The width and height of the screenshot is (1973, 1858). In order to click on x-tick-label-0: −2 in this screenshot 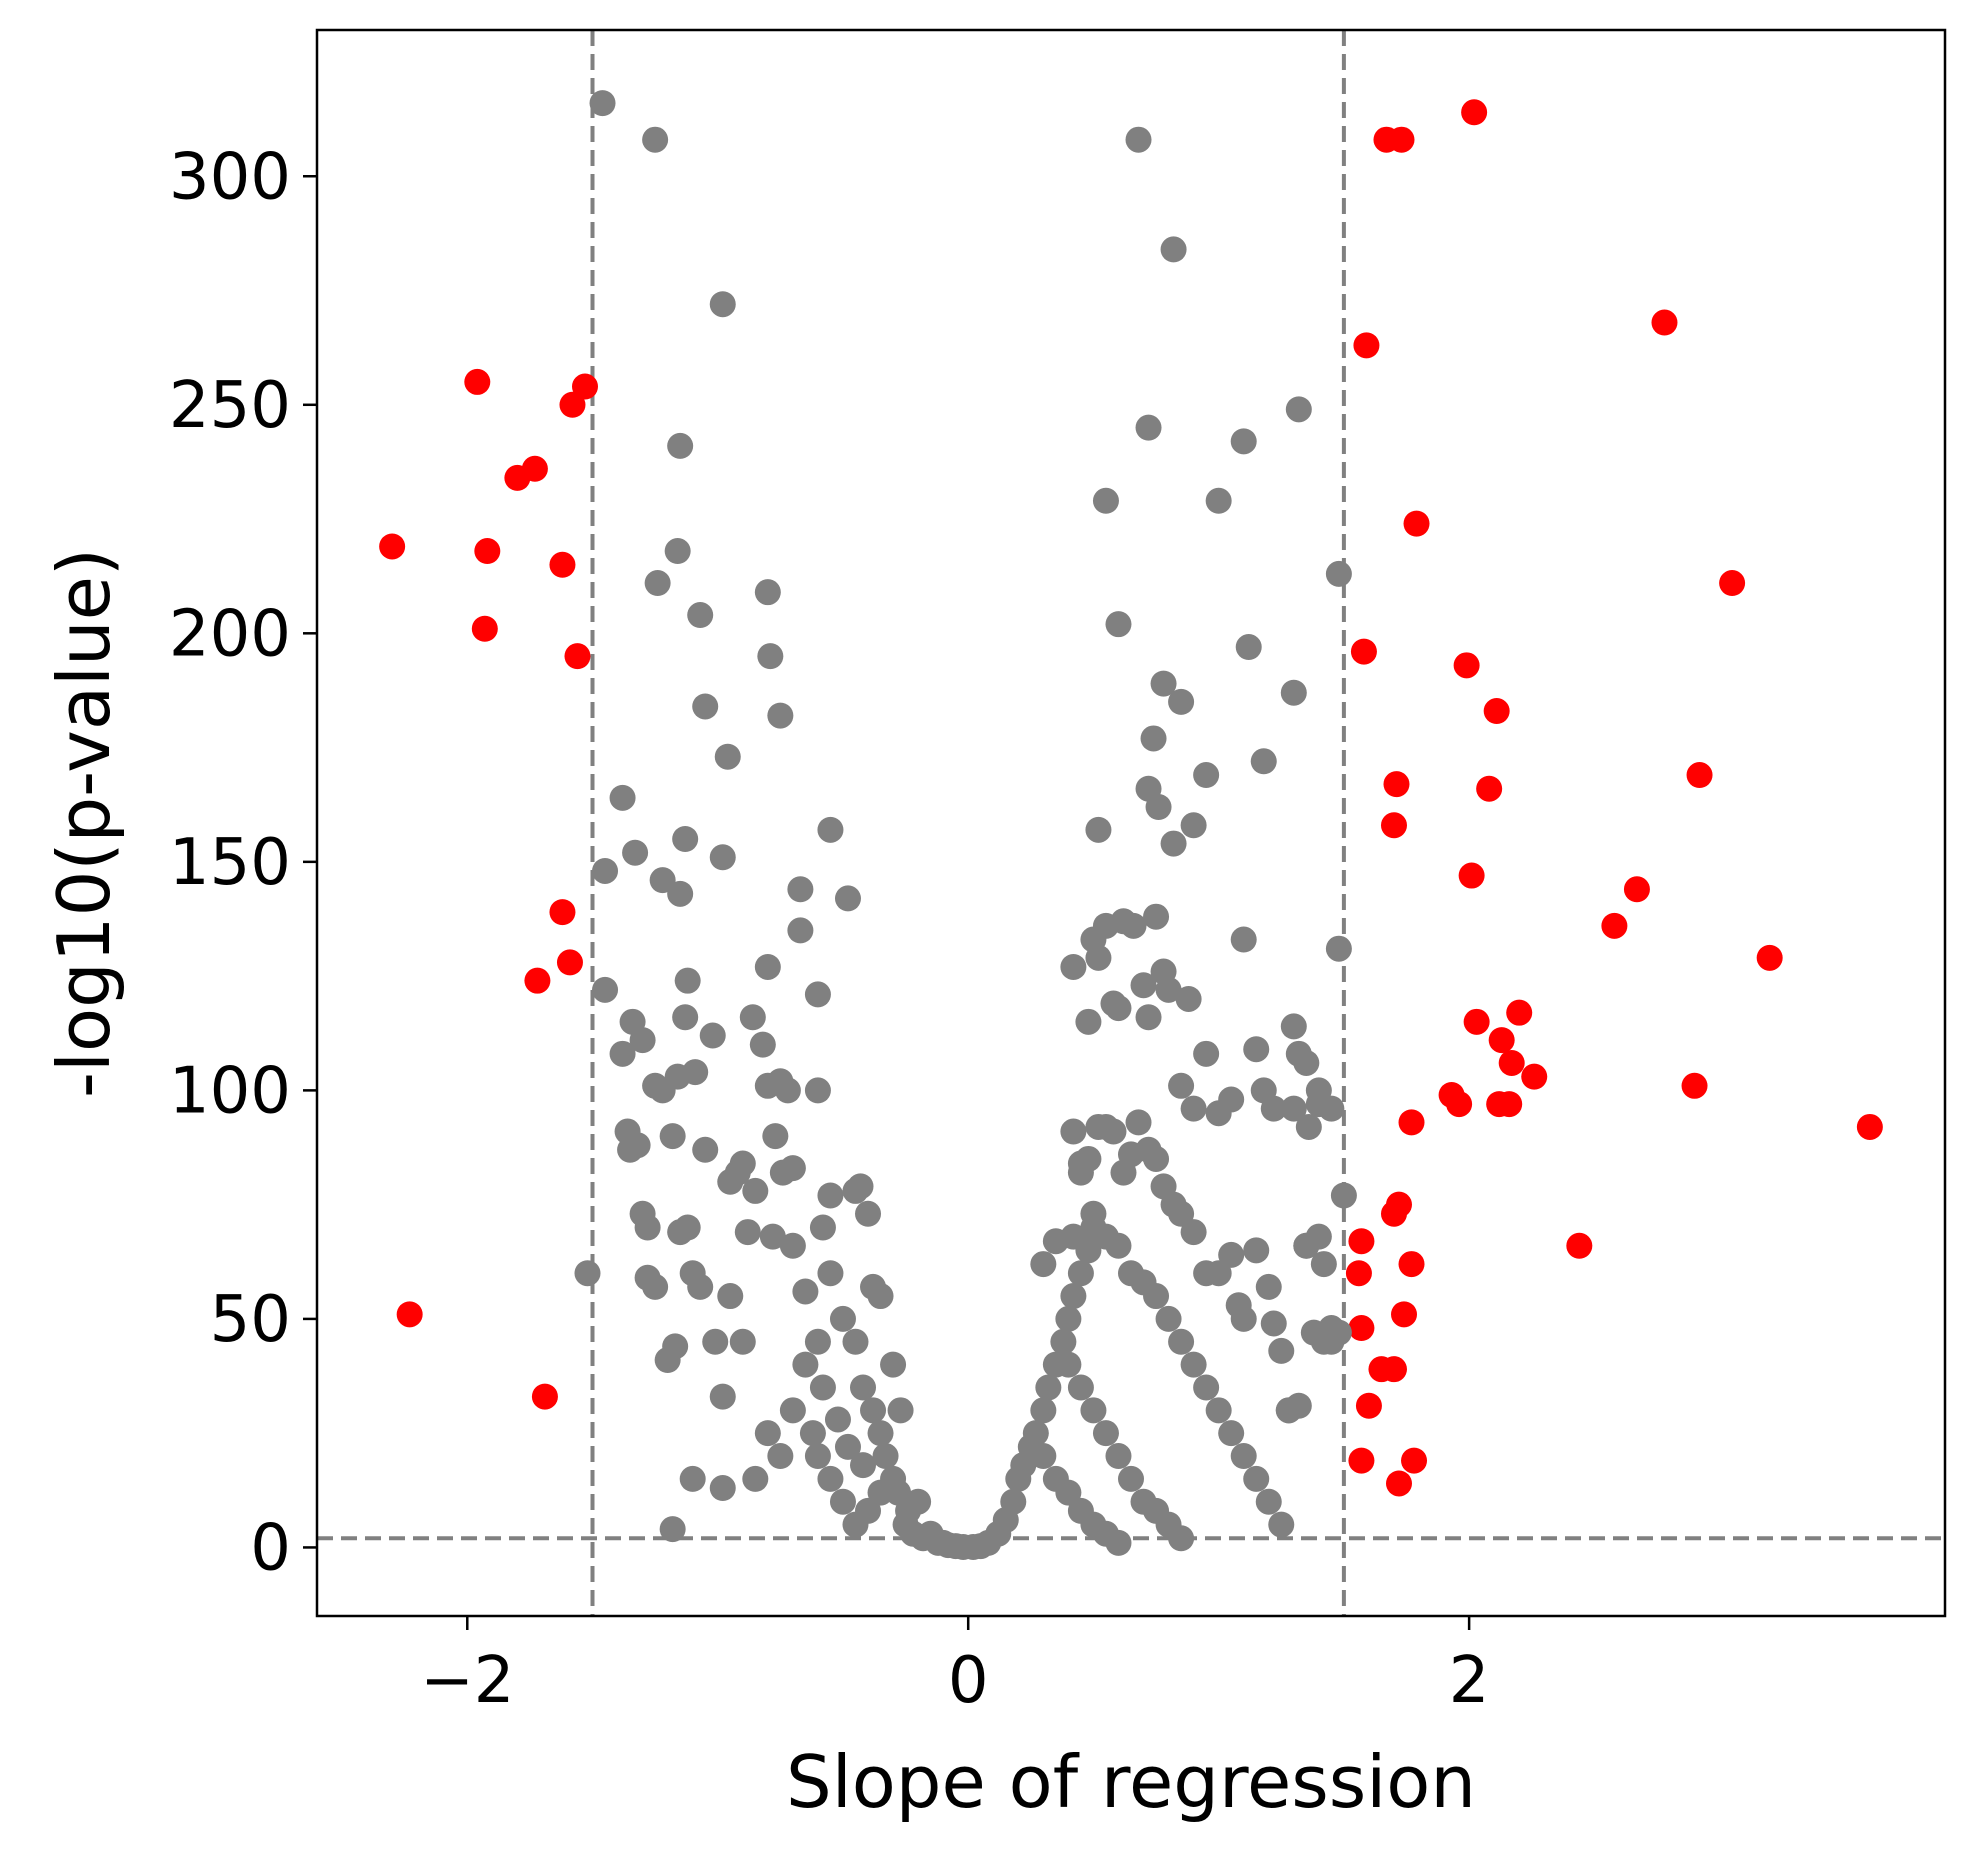, I will do `click(467, 1681)`.